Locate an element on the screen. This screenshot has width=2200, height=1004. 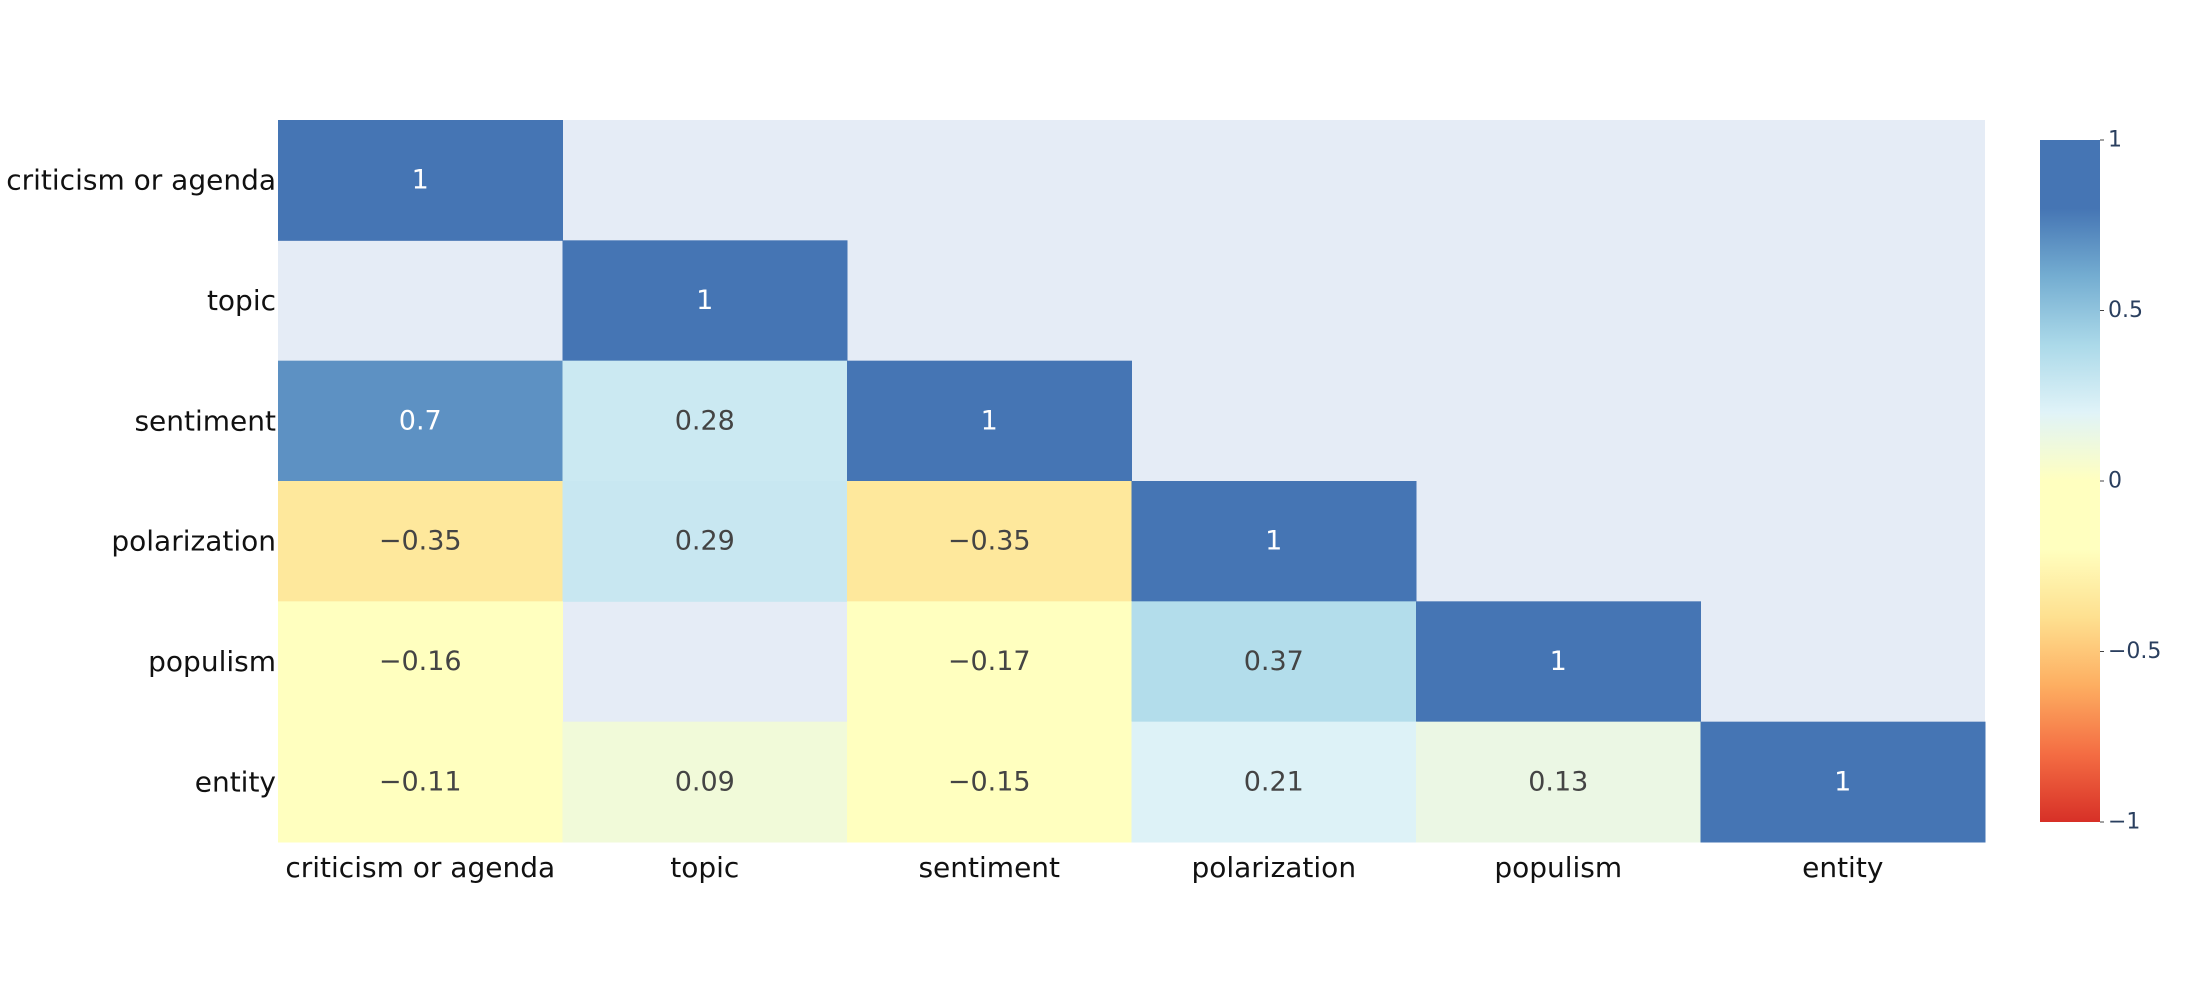
cell-value-label: −0.17 is located at coordinates (989, 661).